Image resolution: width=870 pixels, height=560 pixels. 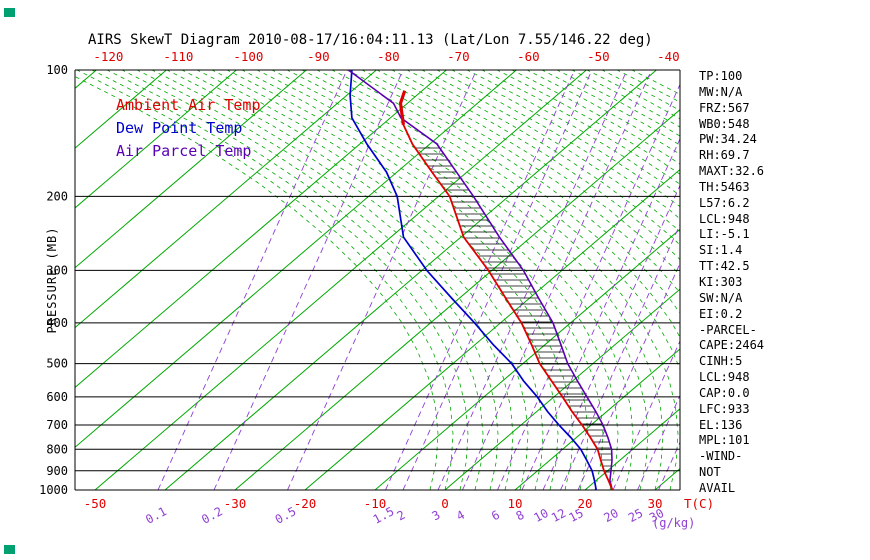 I want to click on mixing-ratio-tick-label: 12, so click(x=558, y=515).